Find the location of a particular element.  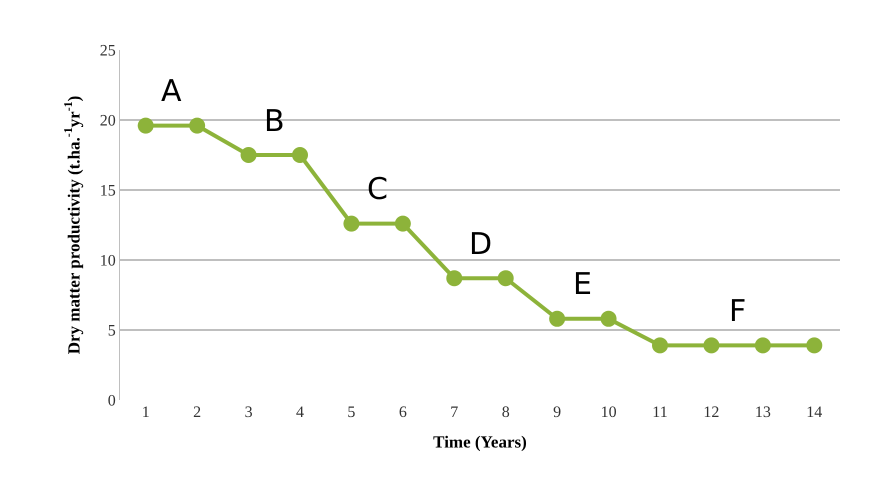

x-tick-label: 10 is located at coordinates (608, 412).